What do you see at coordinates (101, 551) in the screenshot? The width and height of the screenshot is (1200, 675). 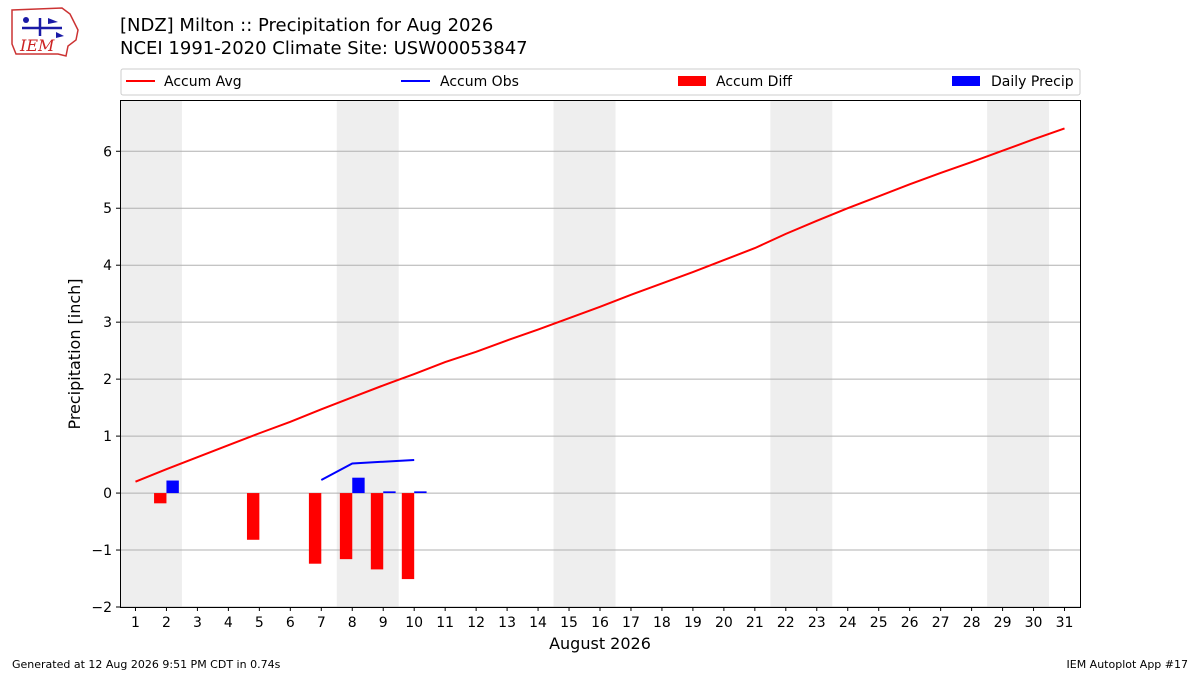 I see `y-tick-label: −1` at bounding box center [101, 551].